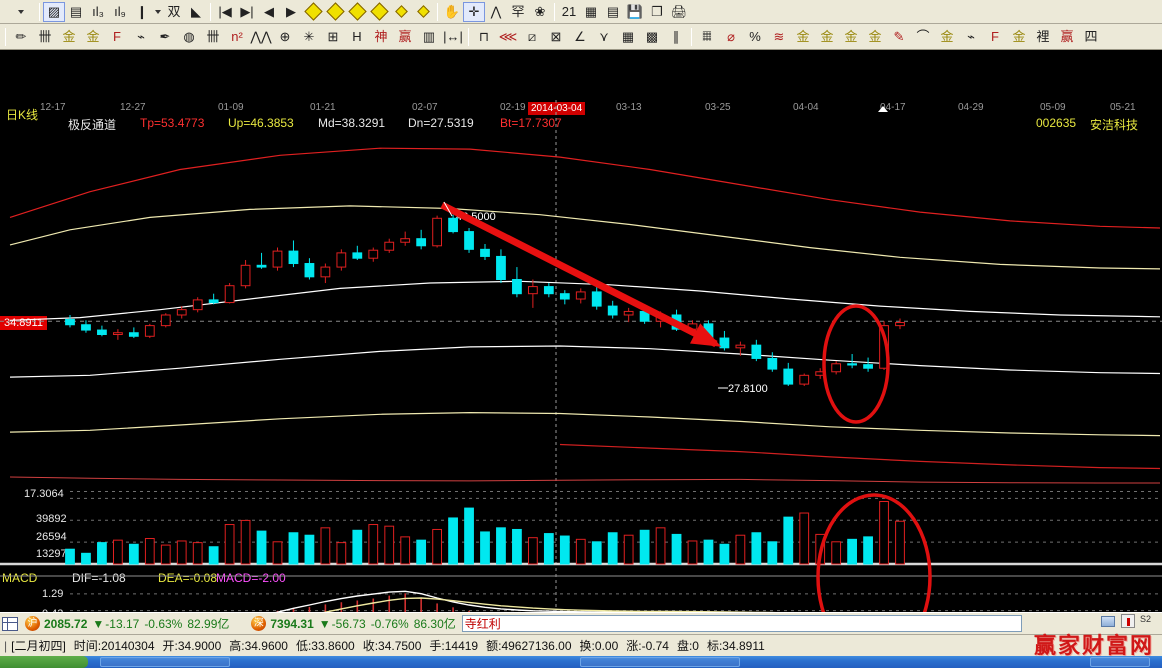 The image size is (1162, 668). I want to click on pencil-draw-icon: ✏, so click(21, 37).